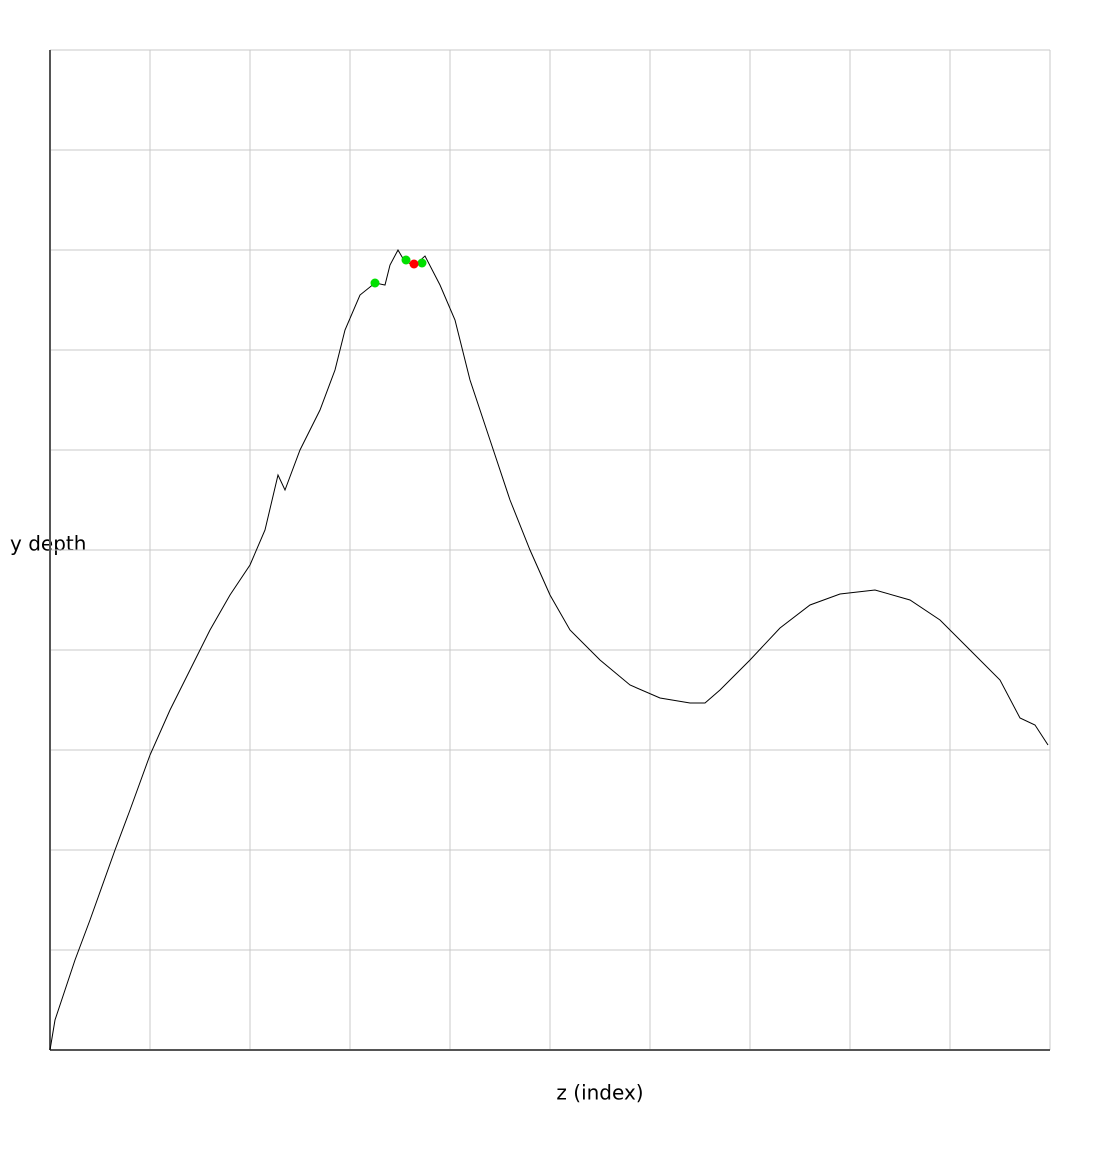 This screenshot has height=1150, width=1100. Describe the element at coordinates (48, 544) in the screenshot. I see `y-axis-label: y depth` at that location.